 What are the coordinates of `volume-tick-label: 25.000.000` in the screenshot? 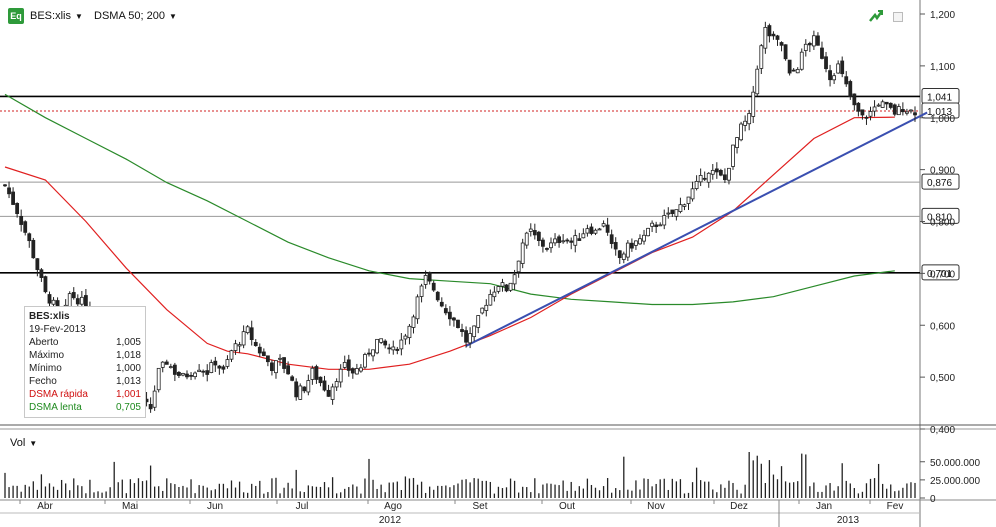 It's located at (955, 481).